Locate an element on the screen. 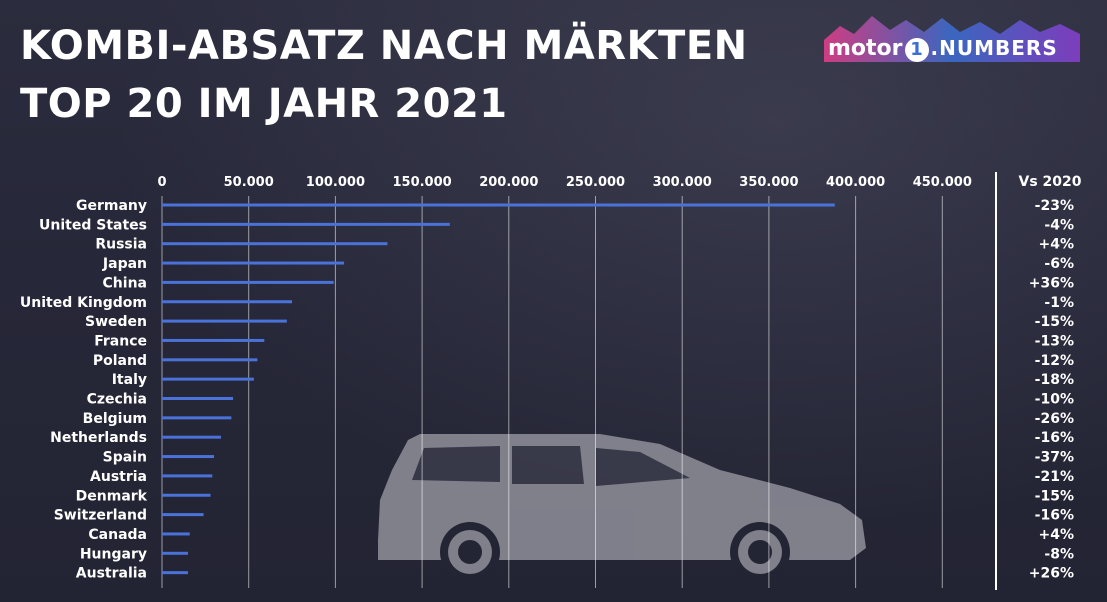 The height and width of the screenshot is (602, 1107). x-tick-label: 50.000 is located at coordinates (249, 182).